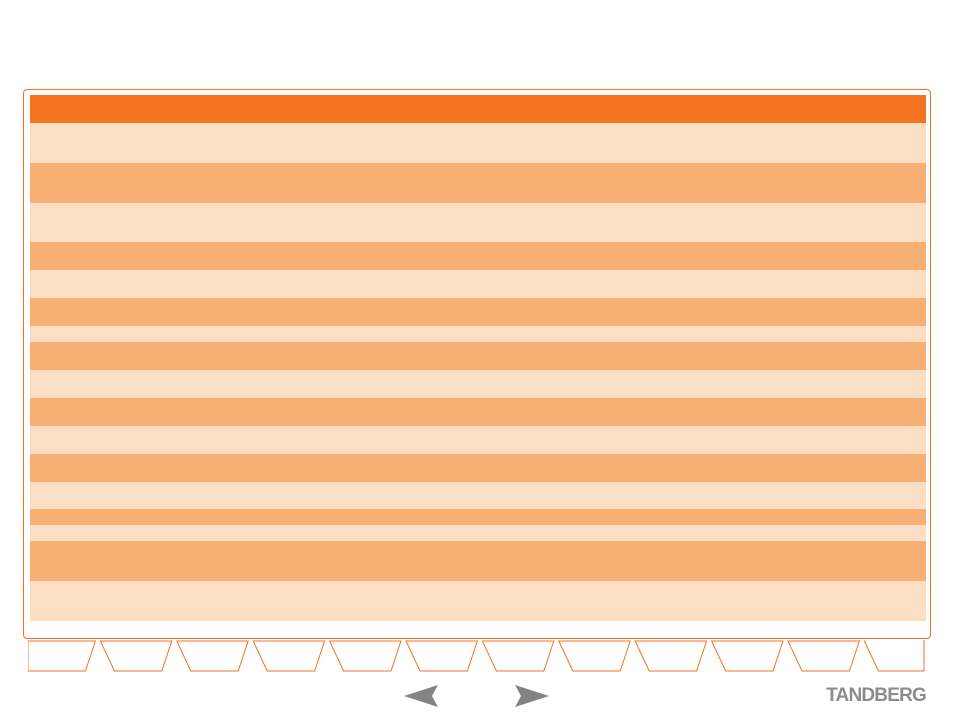  I want to click on arrow-right-icon, so click(532, 696).